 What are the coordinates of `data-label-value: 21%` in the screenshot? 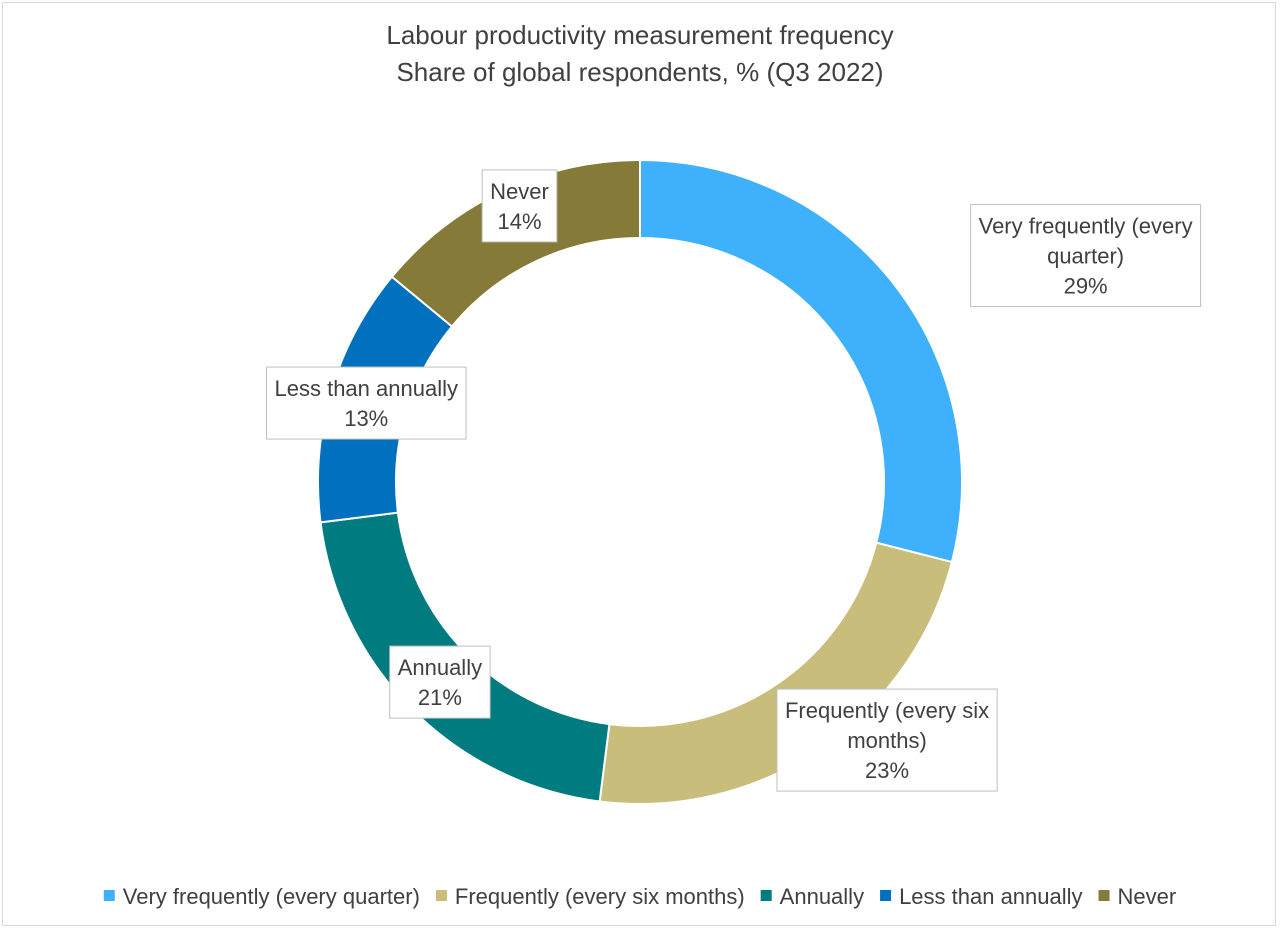 It's located at (440, 697).